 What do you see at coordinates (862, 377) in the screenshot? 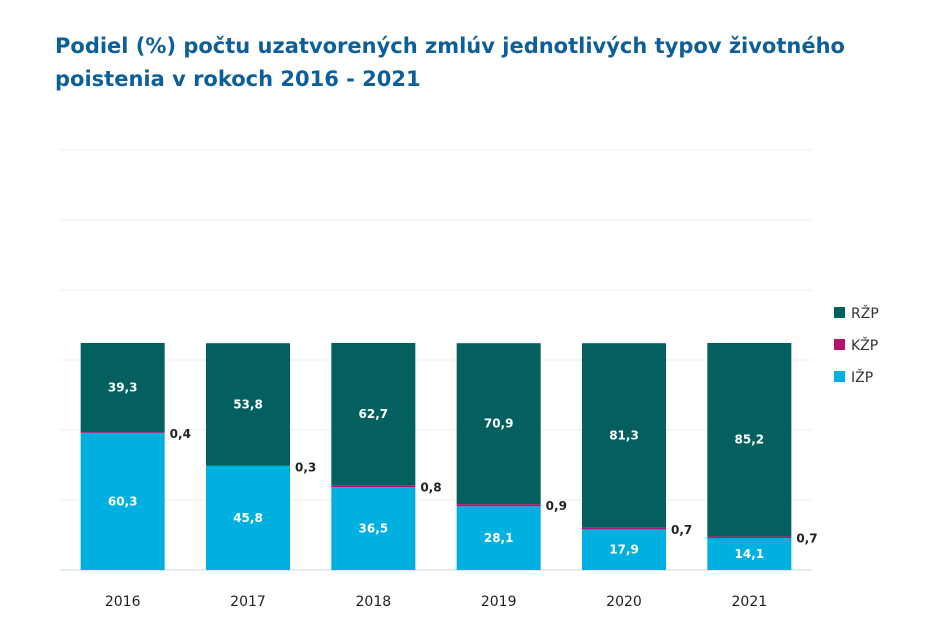
I see `legend-label: IŽP` at bounding box center [862, 377].